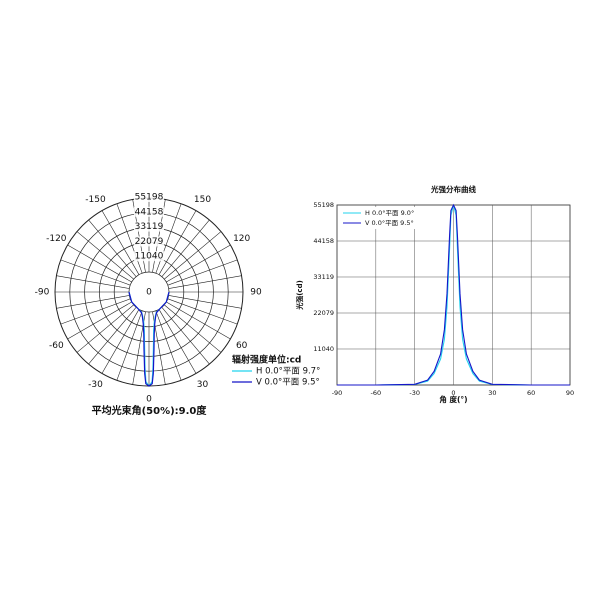 This screenshot has height=600, width=600. What do you see at coordinates (95, 200) in the screenshot?
I see `angle-tick-label: -150` at bounding box center [95, 200].